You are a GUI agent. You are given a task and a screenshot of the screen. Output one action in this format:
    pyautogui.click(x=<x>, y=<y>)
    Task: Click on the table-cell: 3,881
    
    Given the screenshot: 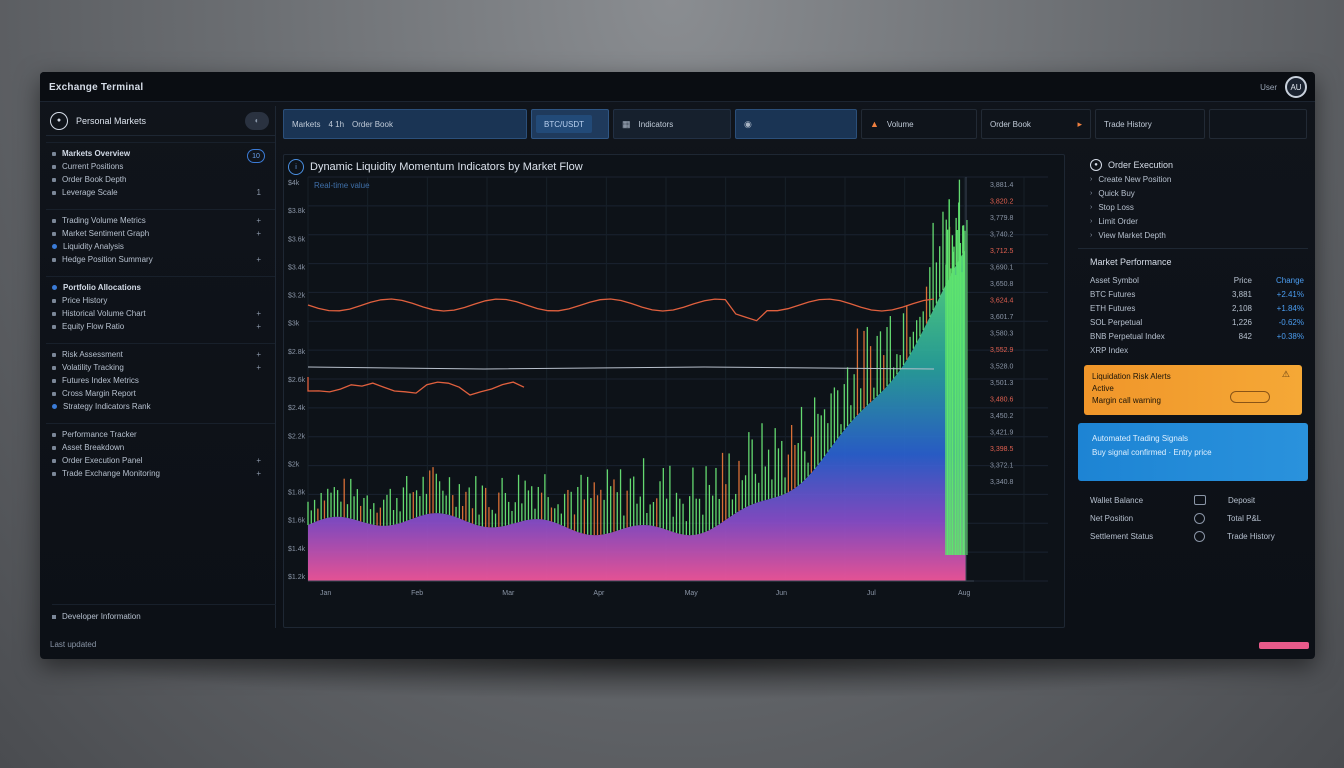 What is the action you would take?
    pyautogui.click(x=1241, y=294)
    